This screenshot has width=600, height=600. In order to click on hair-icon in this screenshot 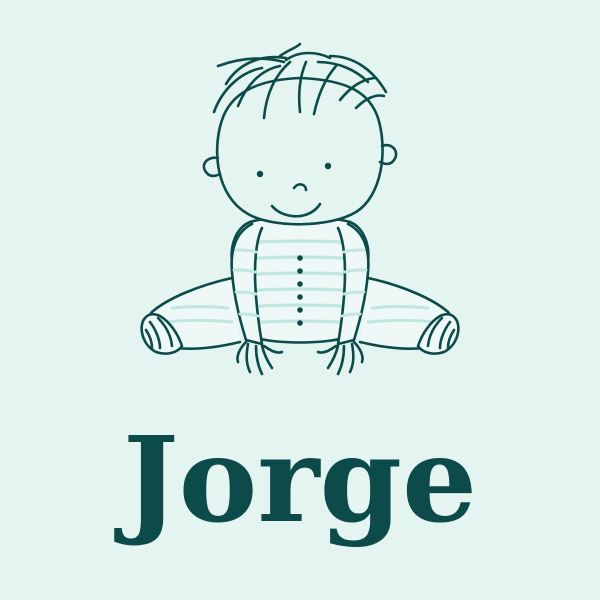, I will do `click(300, 81)`.